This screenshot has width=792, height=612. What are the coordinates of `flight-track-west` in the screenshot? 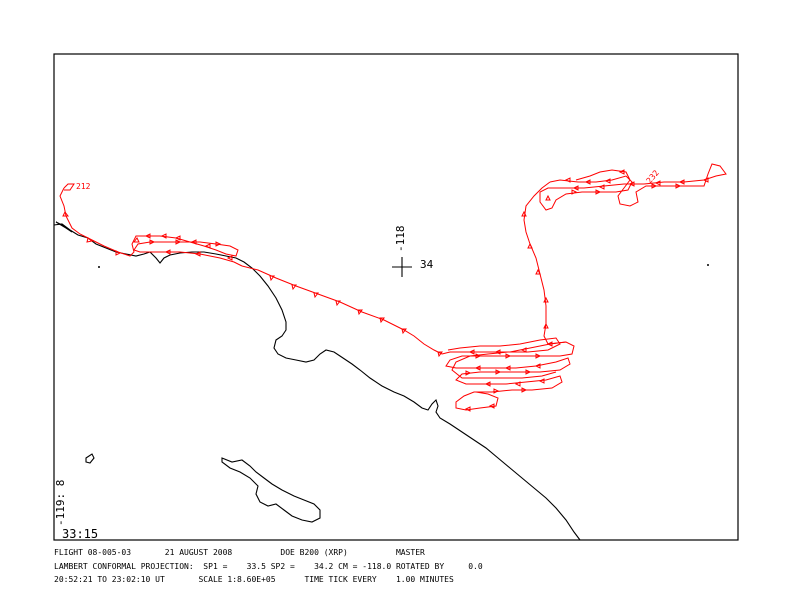 It's located at (151, 227).